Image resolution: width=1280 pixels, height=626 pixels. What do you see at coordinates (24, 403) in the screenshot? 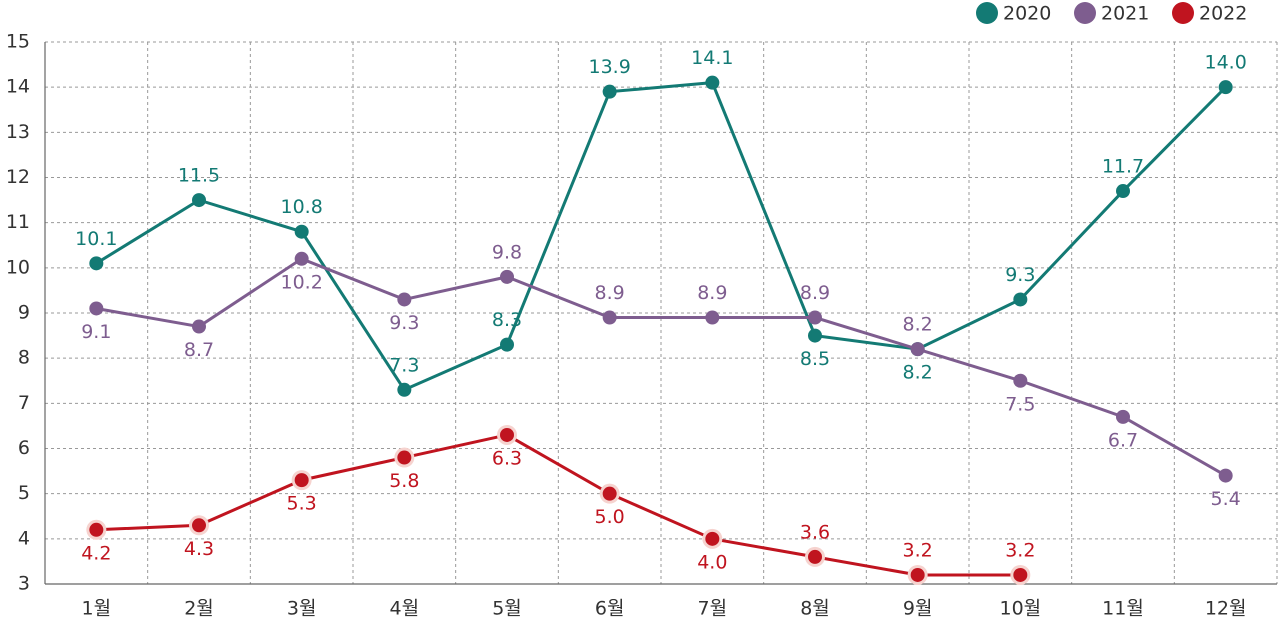
I see `y-tick-label: 7` at bounding box center [24, 403].